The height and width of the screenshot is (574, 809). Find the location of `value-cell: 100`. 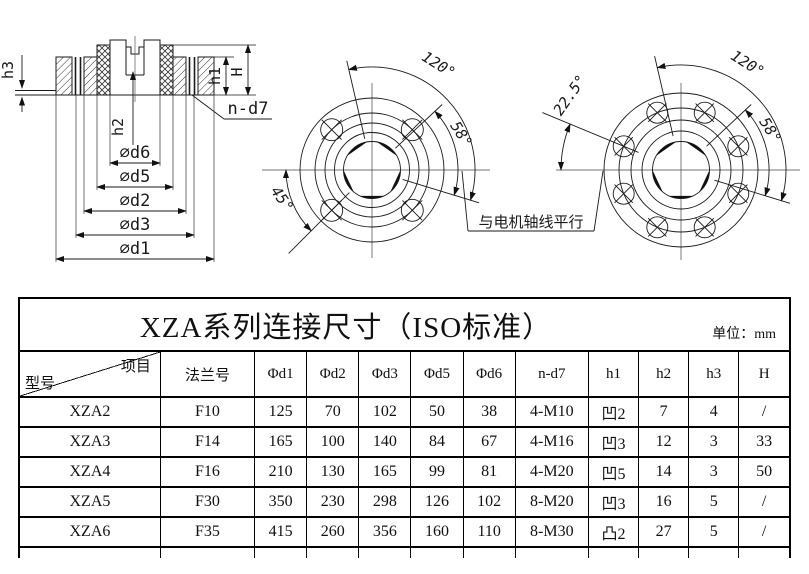

value-cell: 100 is located at coordinates (333, 442).